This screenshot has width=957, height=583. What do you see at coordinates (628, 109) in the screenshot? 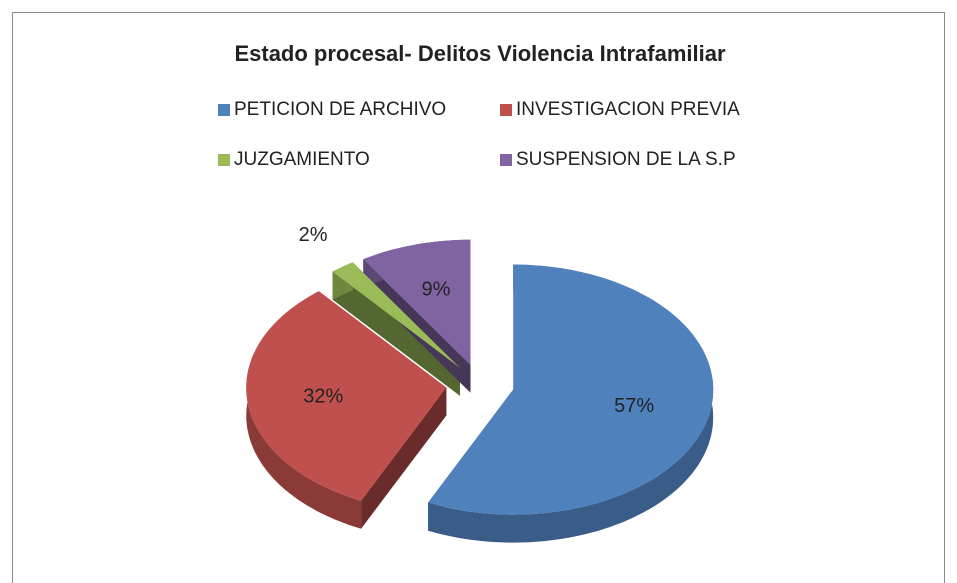
I see `legend-label: INVESTIGACION PREVIA` at bounding box center [628, 109].